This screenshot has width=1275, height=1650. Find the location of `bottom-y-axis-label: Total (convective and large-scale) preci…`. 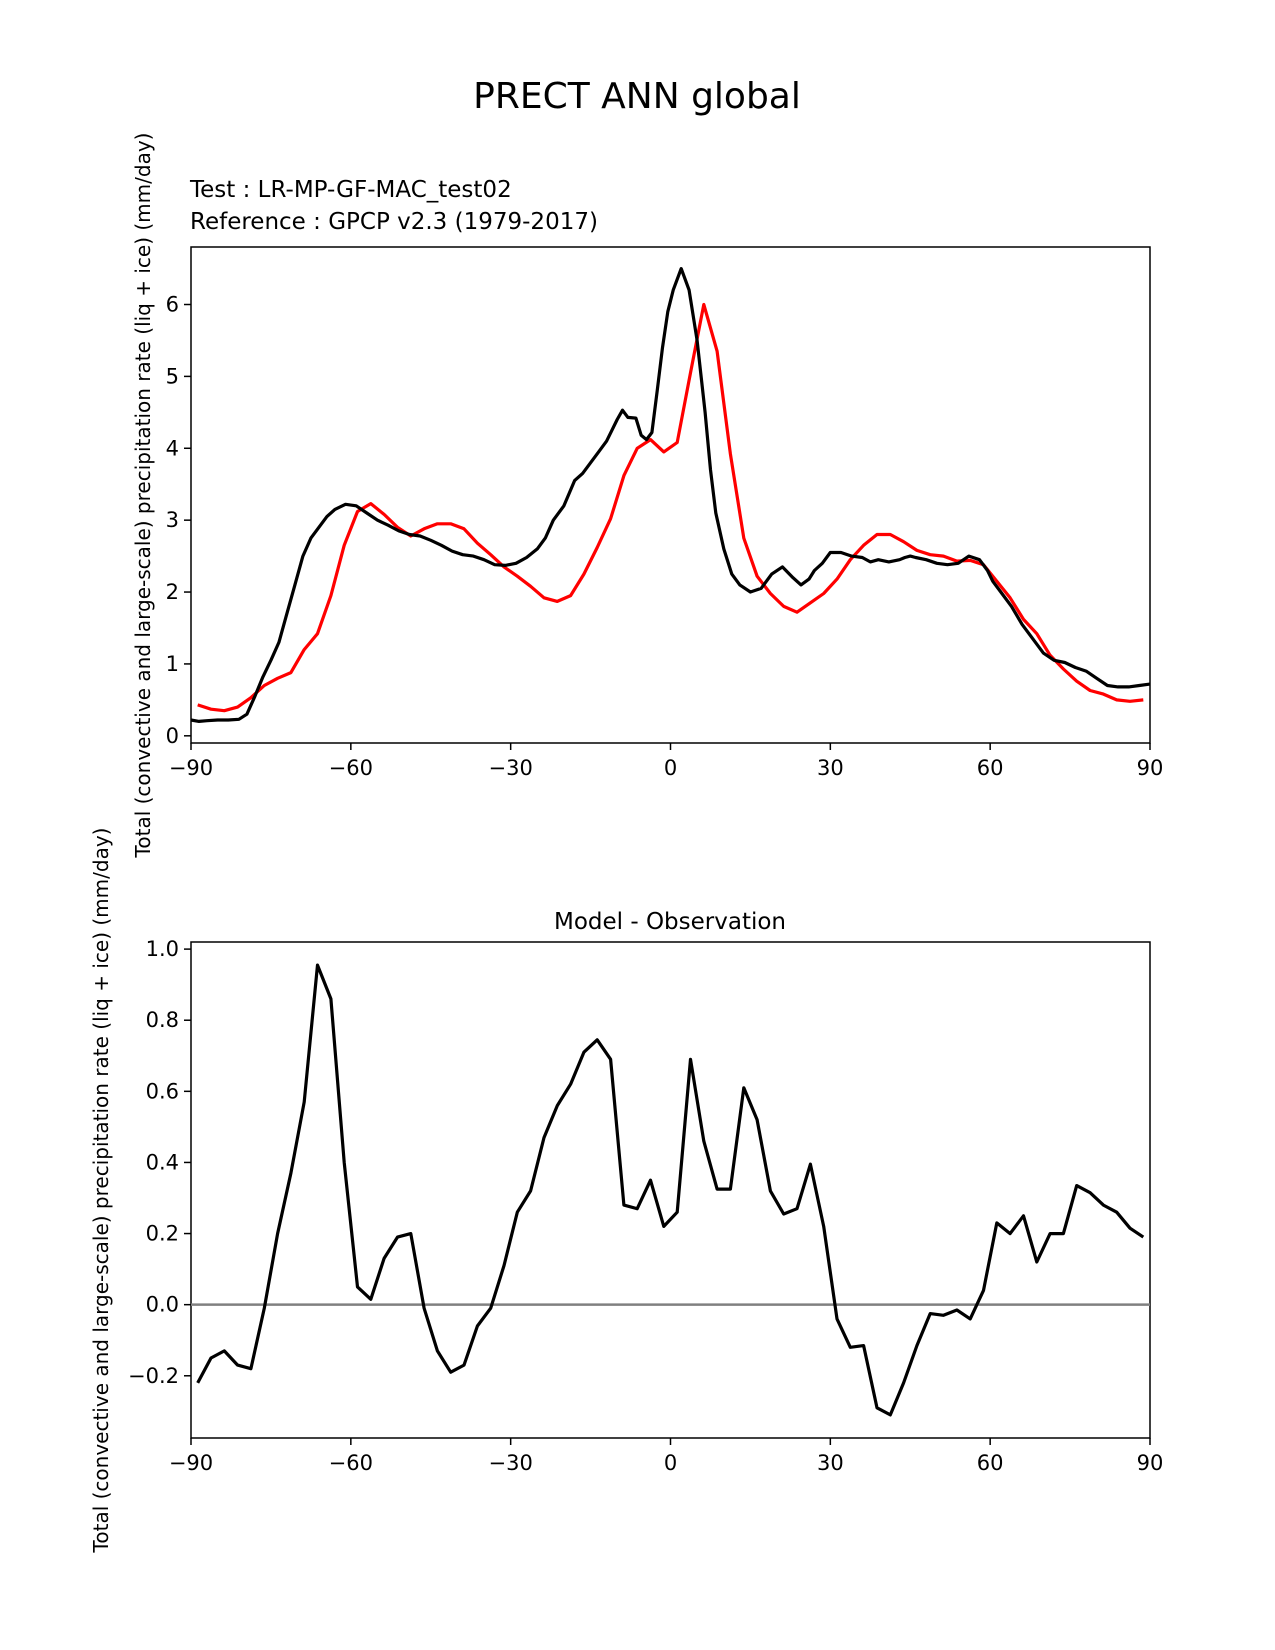

bottom-y-axis-label: Total (convective and large-scale) preci… is located at coordinates (101, 1191).